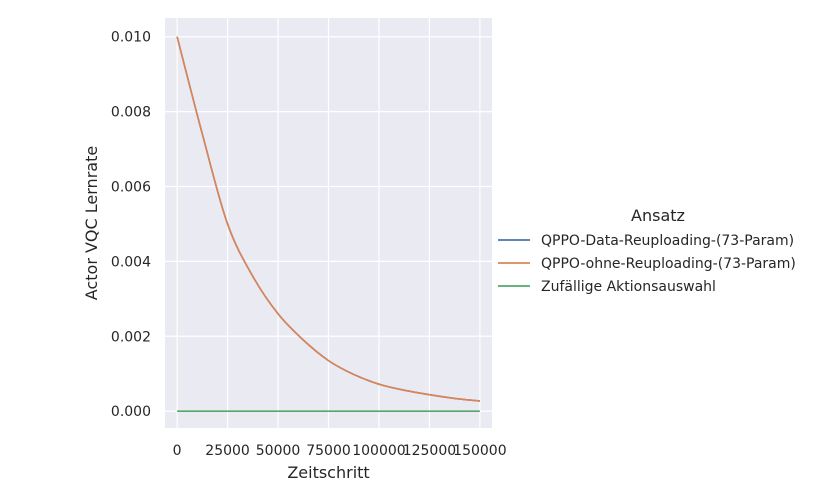  I want to click on y-tick-label: 0.006, so click(131, 187).